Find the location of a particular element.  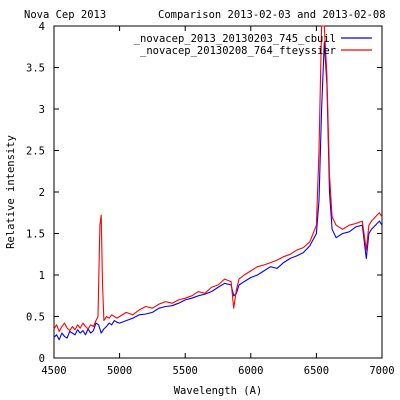

y-tick-label: 3 is located at coordinates (42, 110).